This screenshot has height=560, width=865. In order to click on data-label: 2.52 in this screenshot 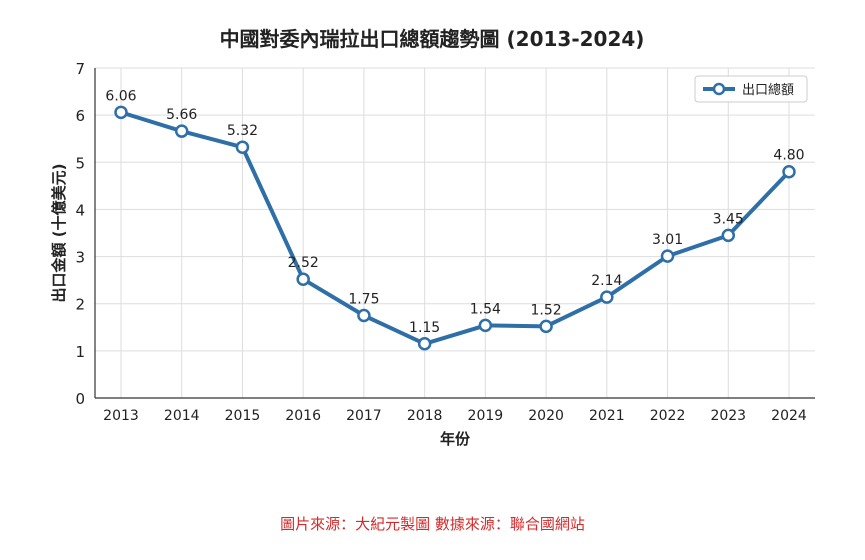, I will do `click(303, 263)`.